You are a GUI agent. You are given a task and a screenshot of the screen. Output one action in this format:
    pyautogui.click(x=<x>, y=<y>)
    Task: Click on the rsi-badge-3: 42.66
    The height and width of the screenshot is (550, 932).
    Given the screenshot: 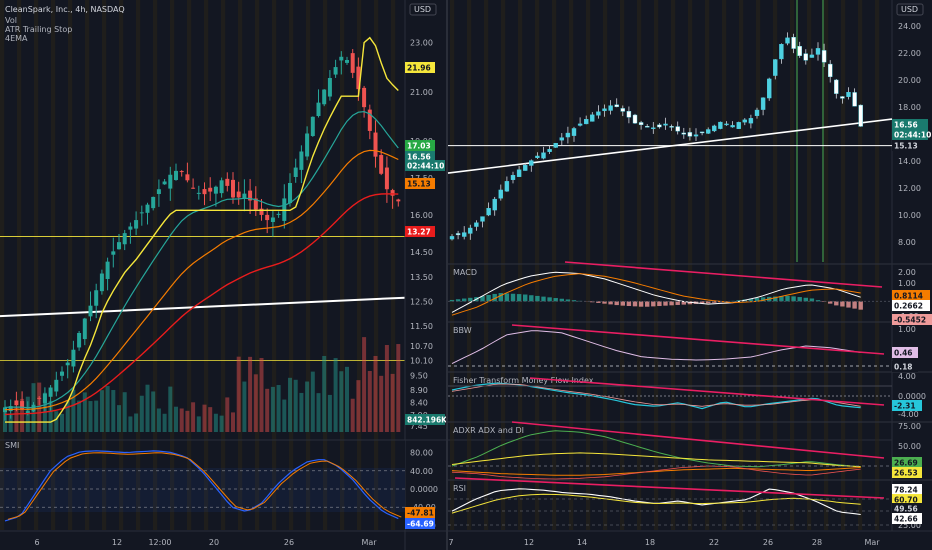 What is the action you would take?
    pyautogui.click(x=906, y=519)
    